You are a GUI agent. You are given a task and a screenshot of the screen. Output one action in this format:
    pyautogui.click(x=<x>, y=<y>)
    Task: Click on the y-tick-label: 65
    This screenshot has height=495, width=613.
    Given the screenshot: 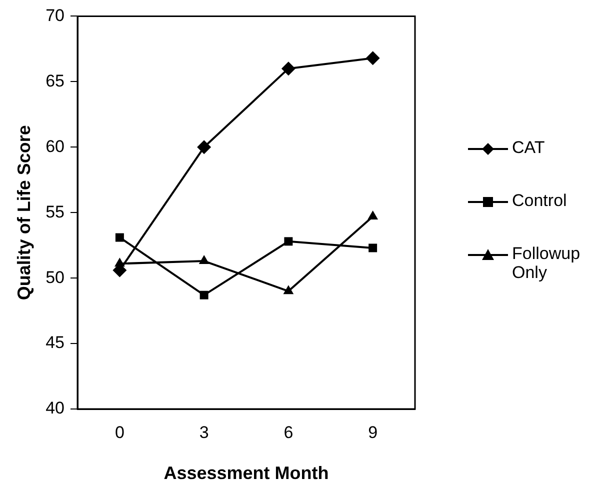 What is the action you would take?
    pyautogui.click(x=55, y=80)
    